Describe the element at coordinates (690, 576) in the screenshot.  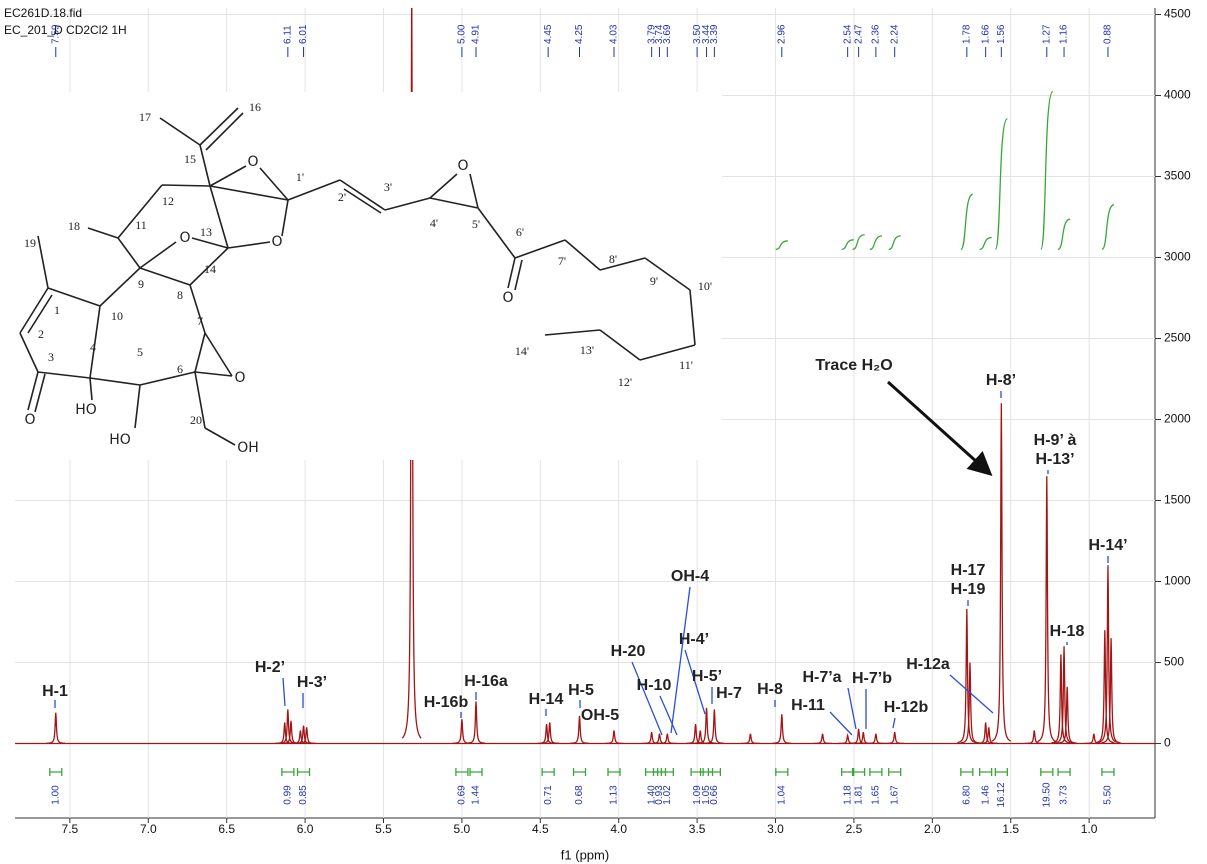
I see `annotation: OH-4` at that location.